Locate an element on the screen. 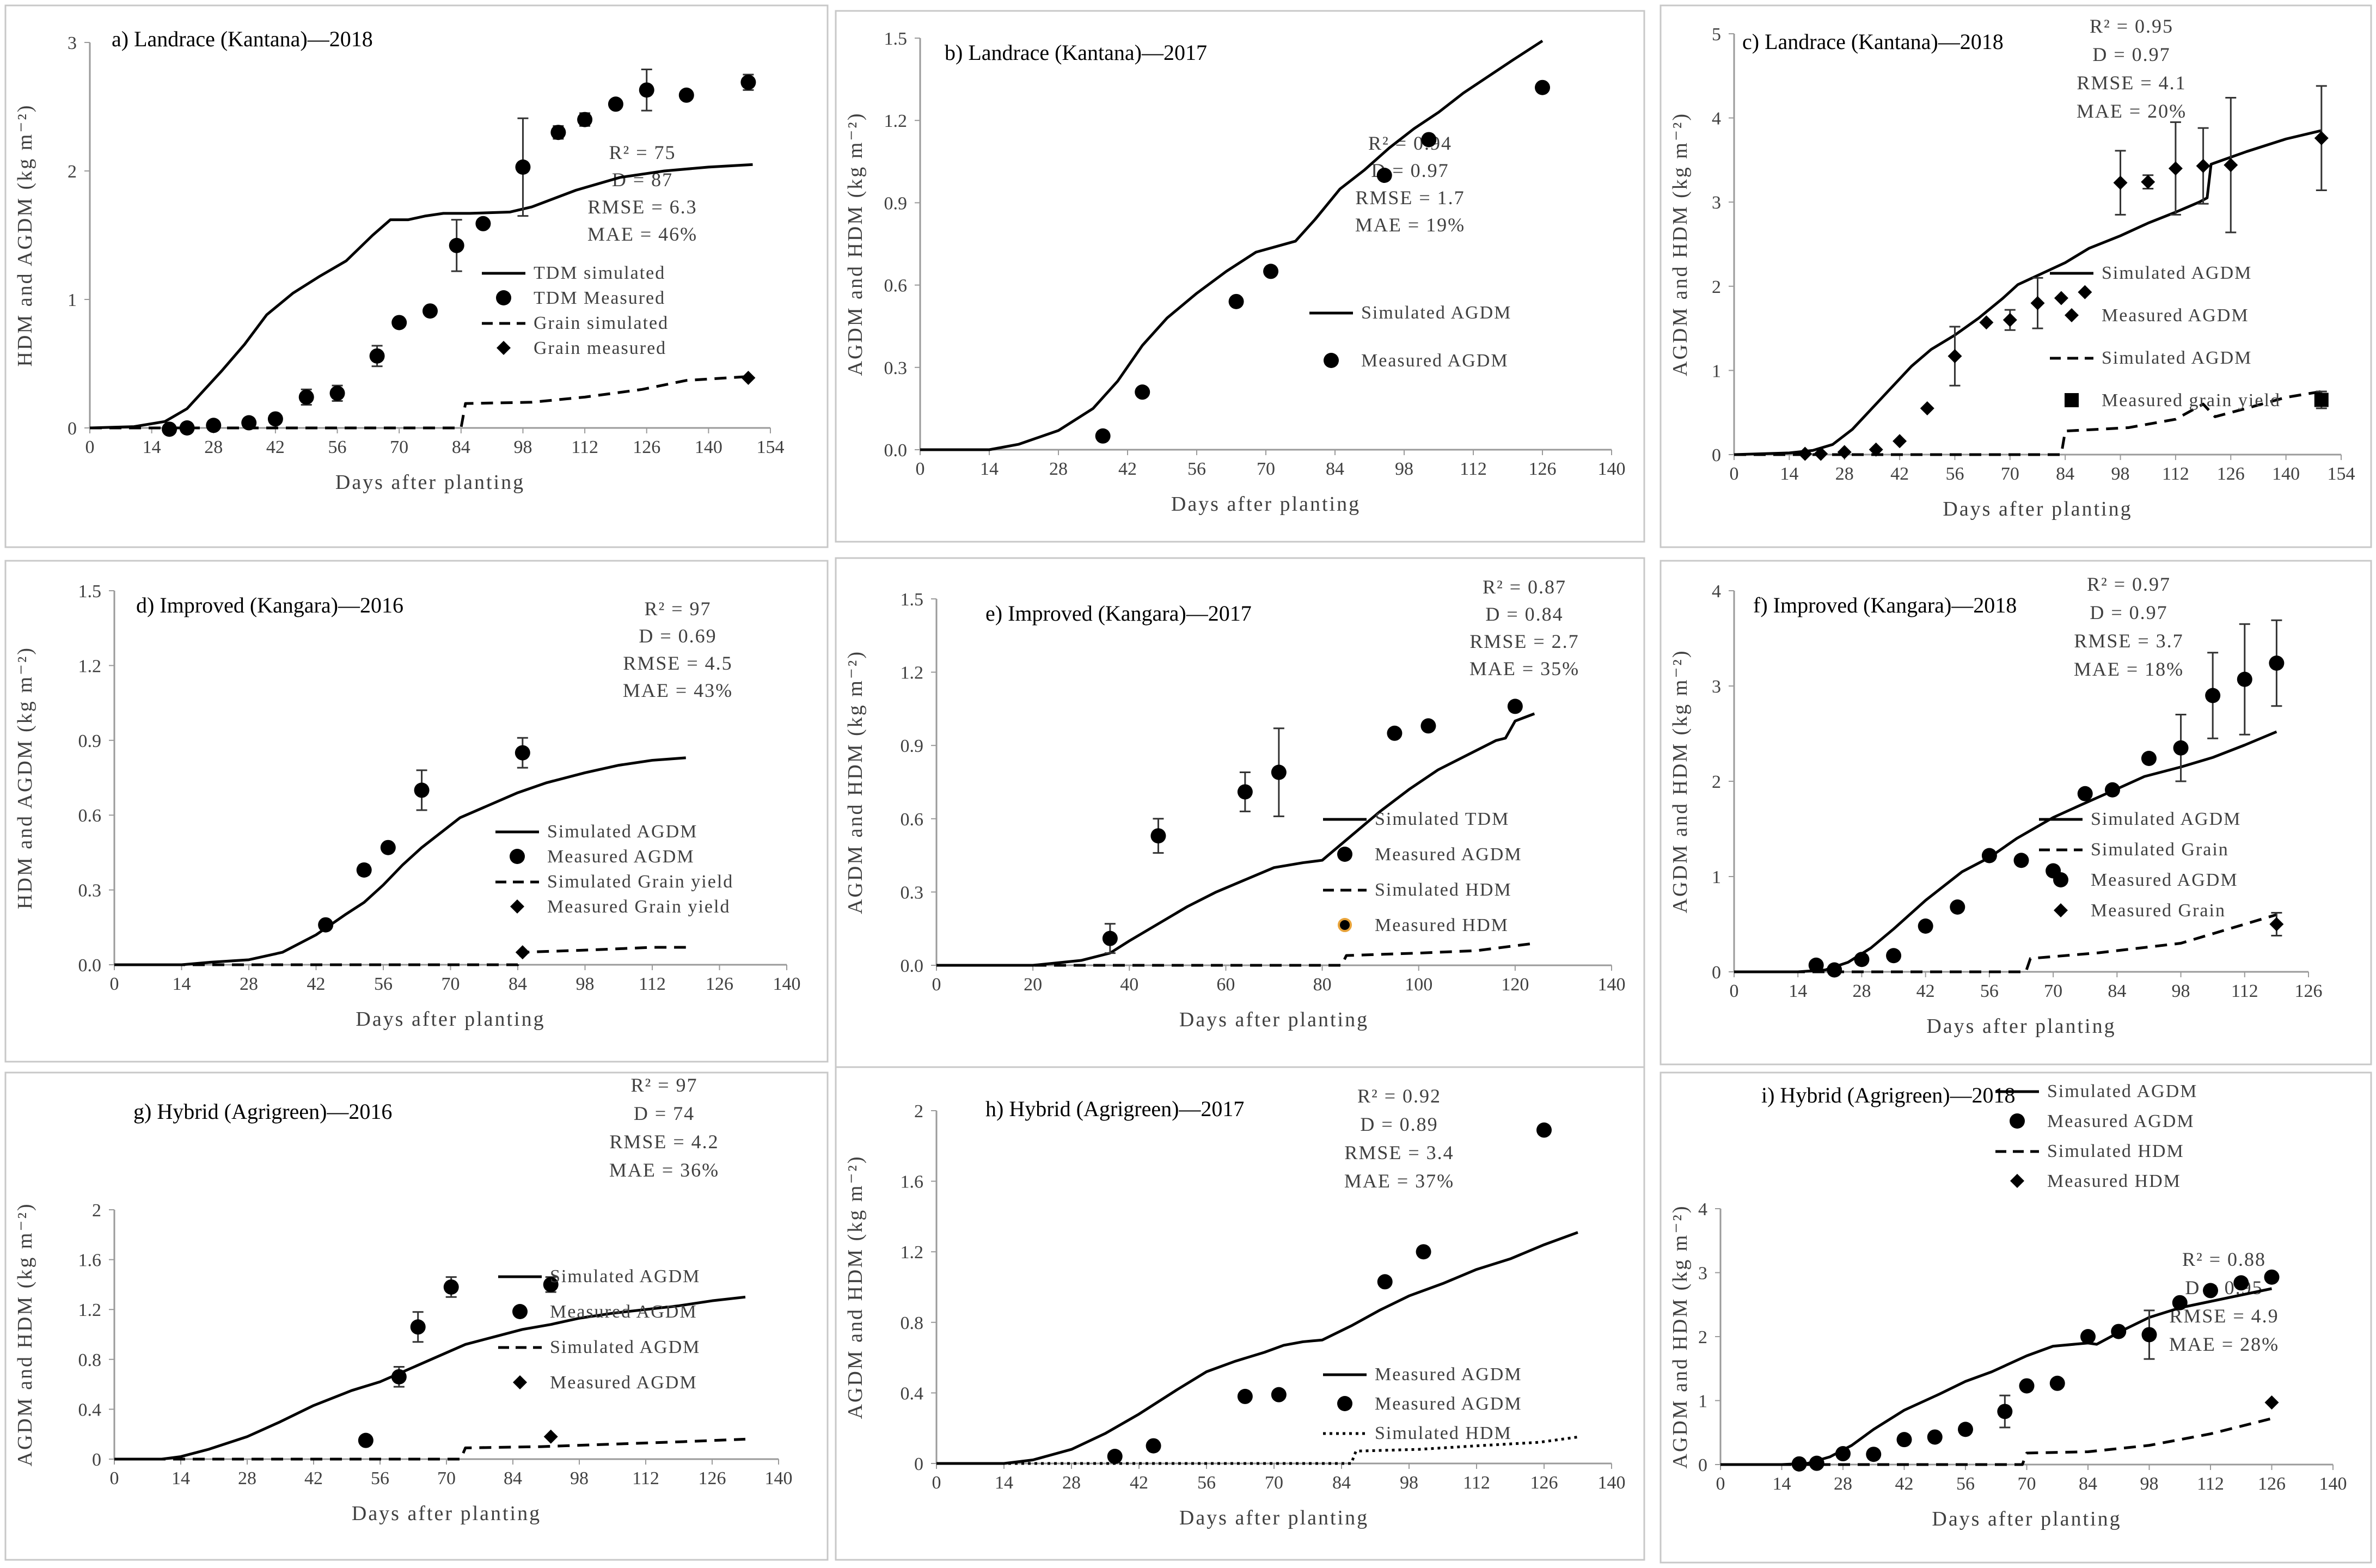 The image size is (2376, 1568). x-tick-label: 20 is located at coordinates (1033, 985).